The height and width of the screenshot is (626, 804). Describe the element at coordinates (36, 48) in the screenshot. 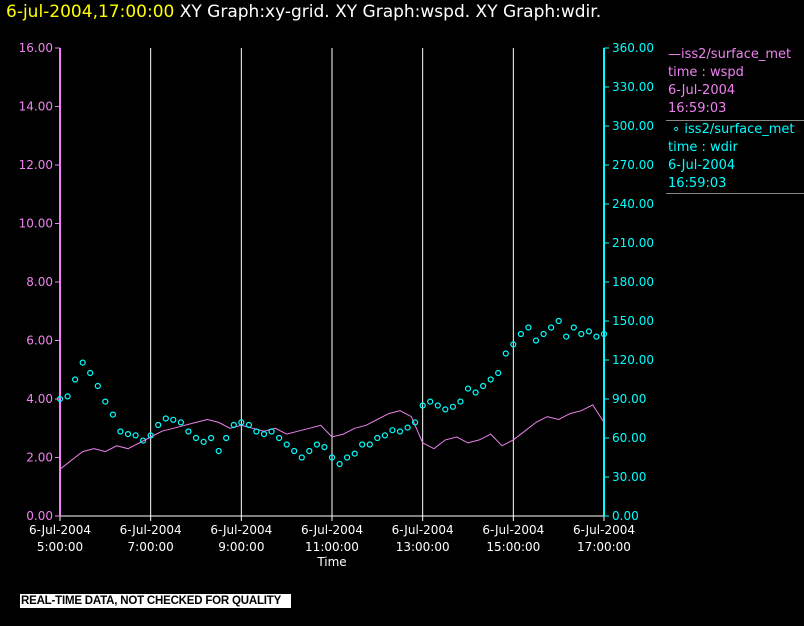

I see `y-left-tick-label: 16.00` at that location.